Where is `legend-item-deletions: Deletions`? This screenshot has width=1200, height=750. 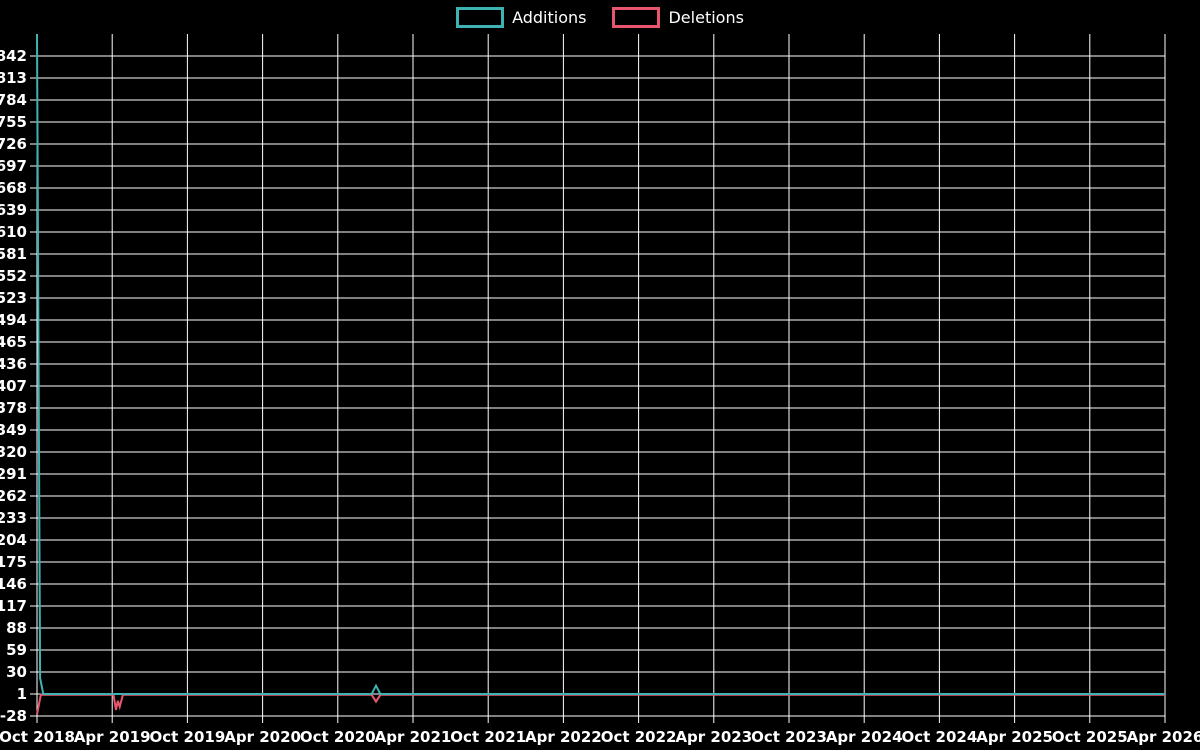 legend-item-deletions: Deletions is located at coordinates (678, 17).